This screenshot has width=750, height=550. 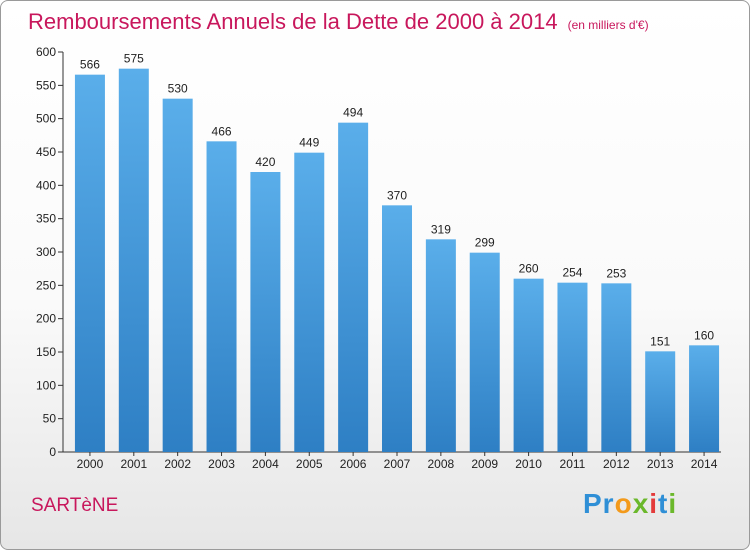 I want to click on proxiti-logo: Proxiti, so click(x=630, y=504).